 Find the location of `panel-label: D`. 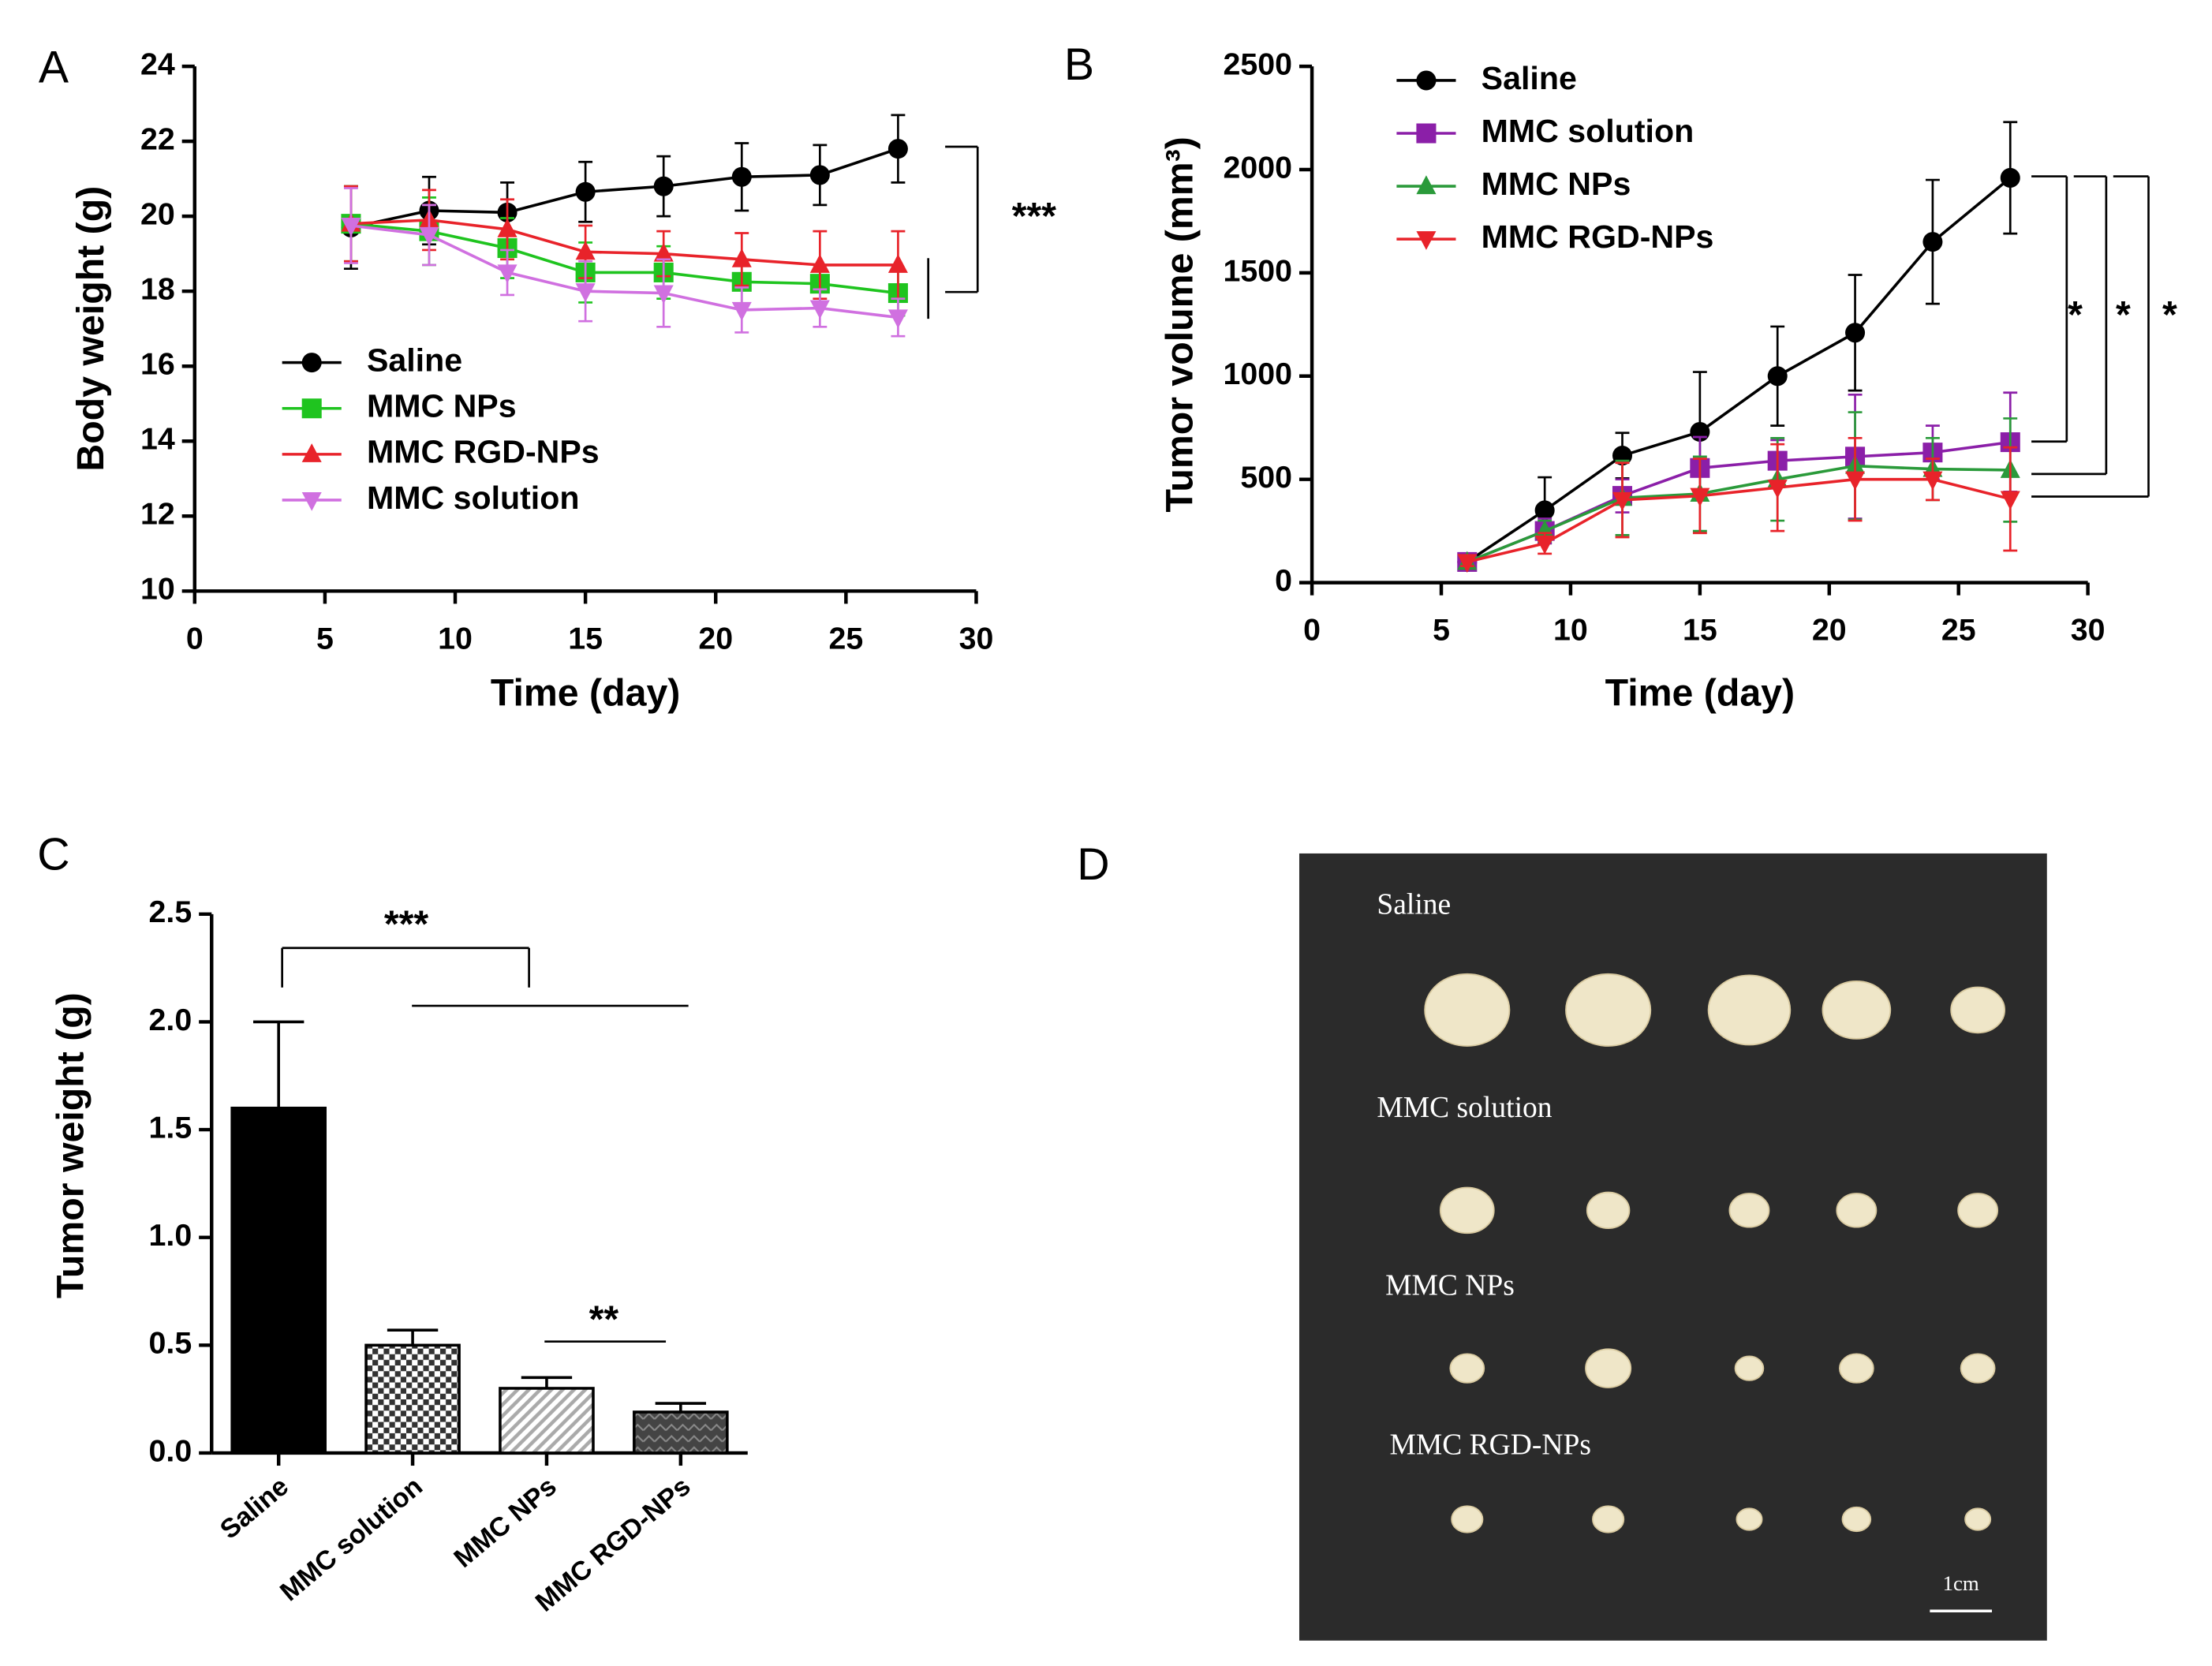

panel-label: D is located at coordinates (1093, 864).